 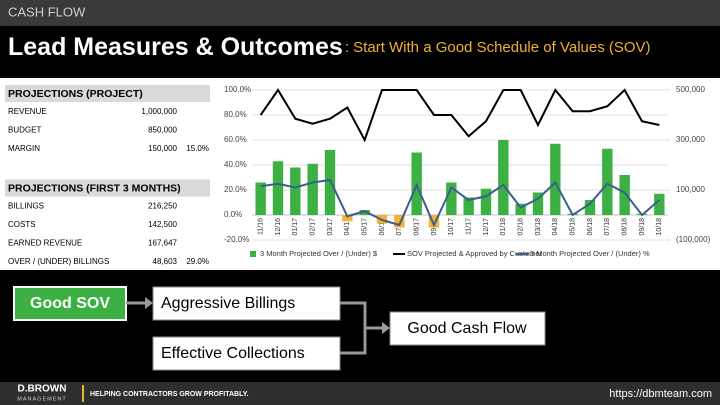 I want to click on y-tick-label: 0.0%, so click(x=233, y=214).